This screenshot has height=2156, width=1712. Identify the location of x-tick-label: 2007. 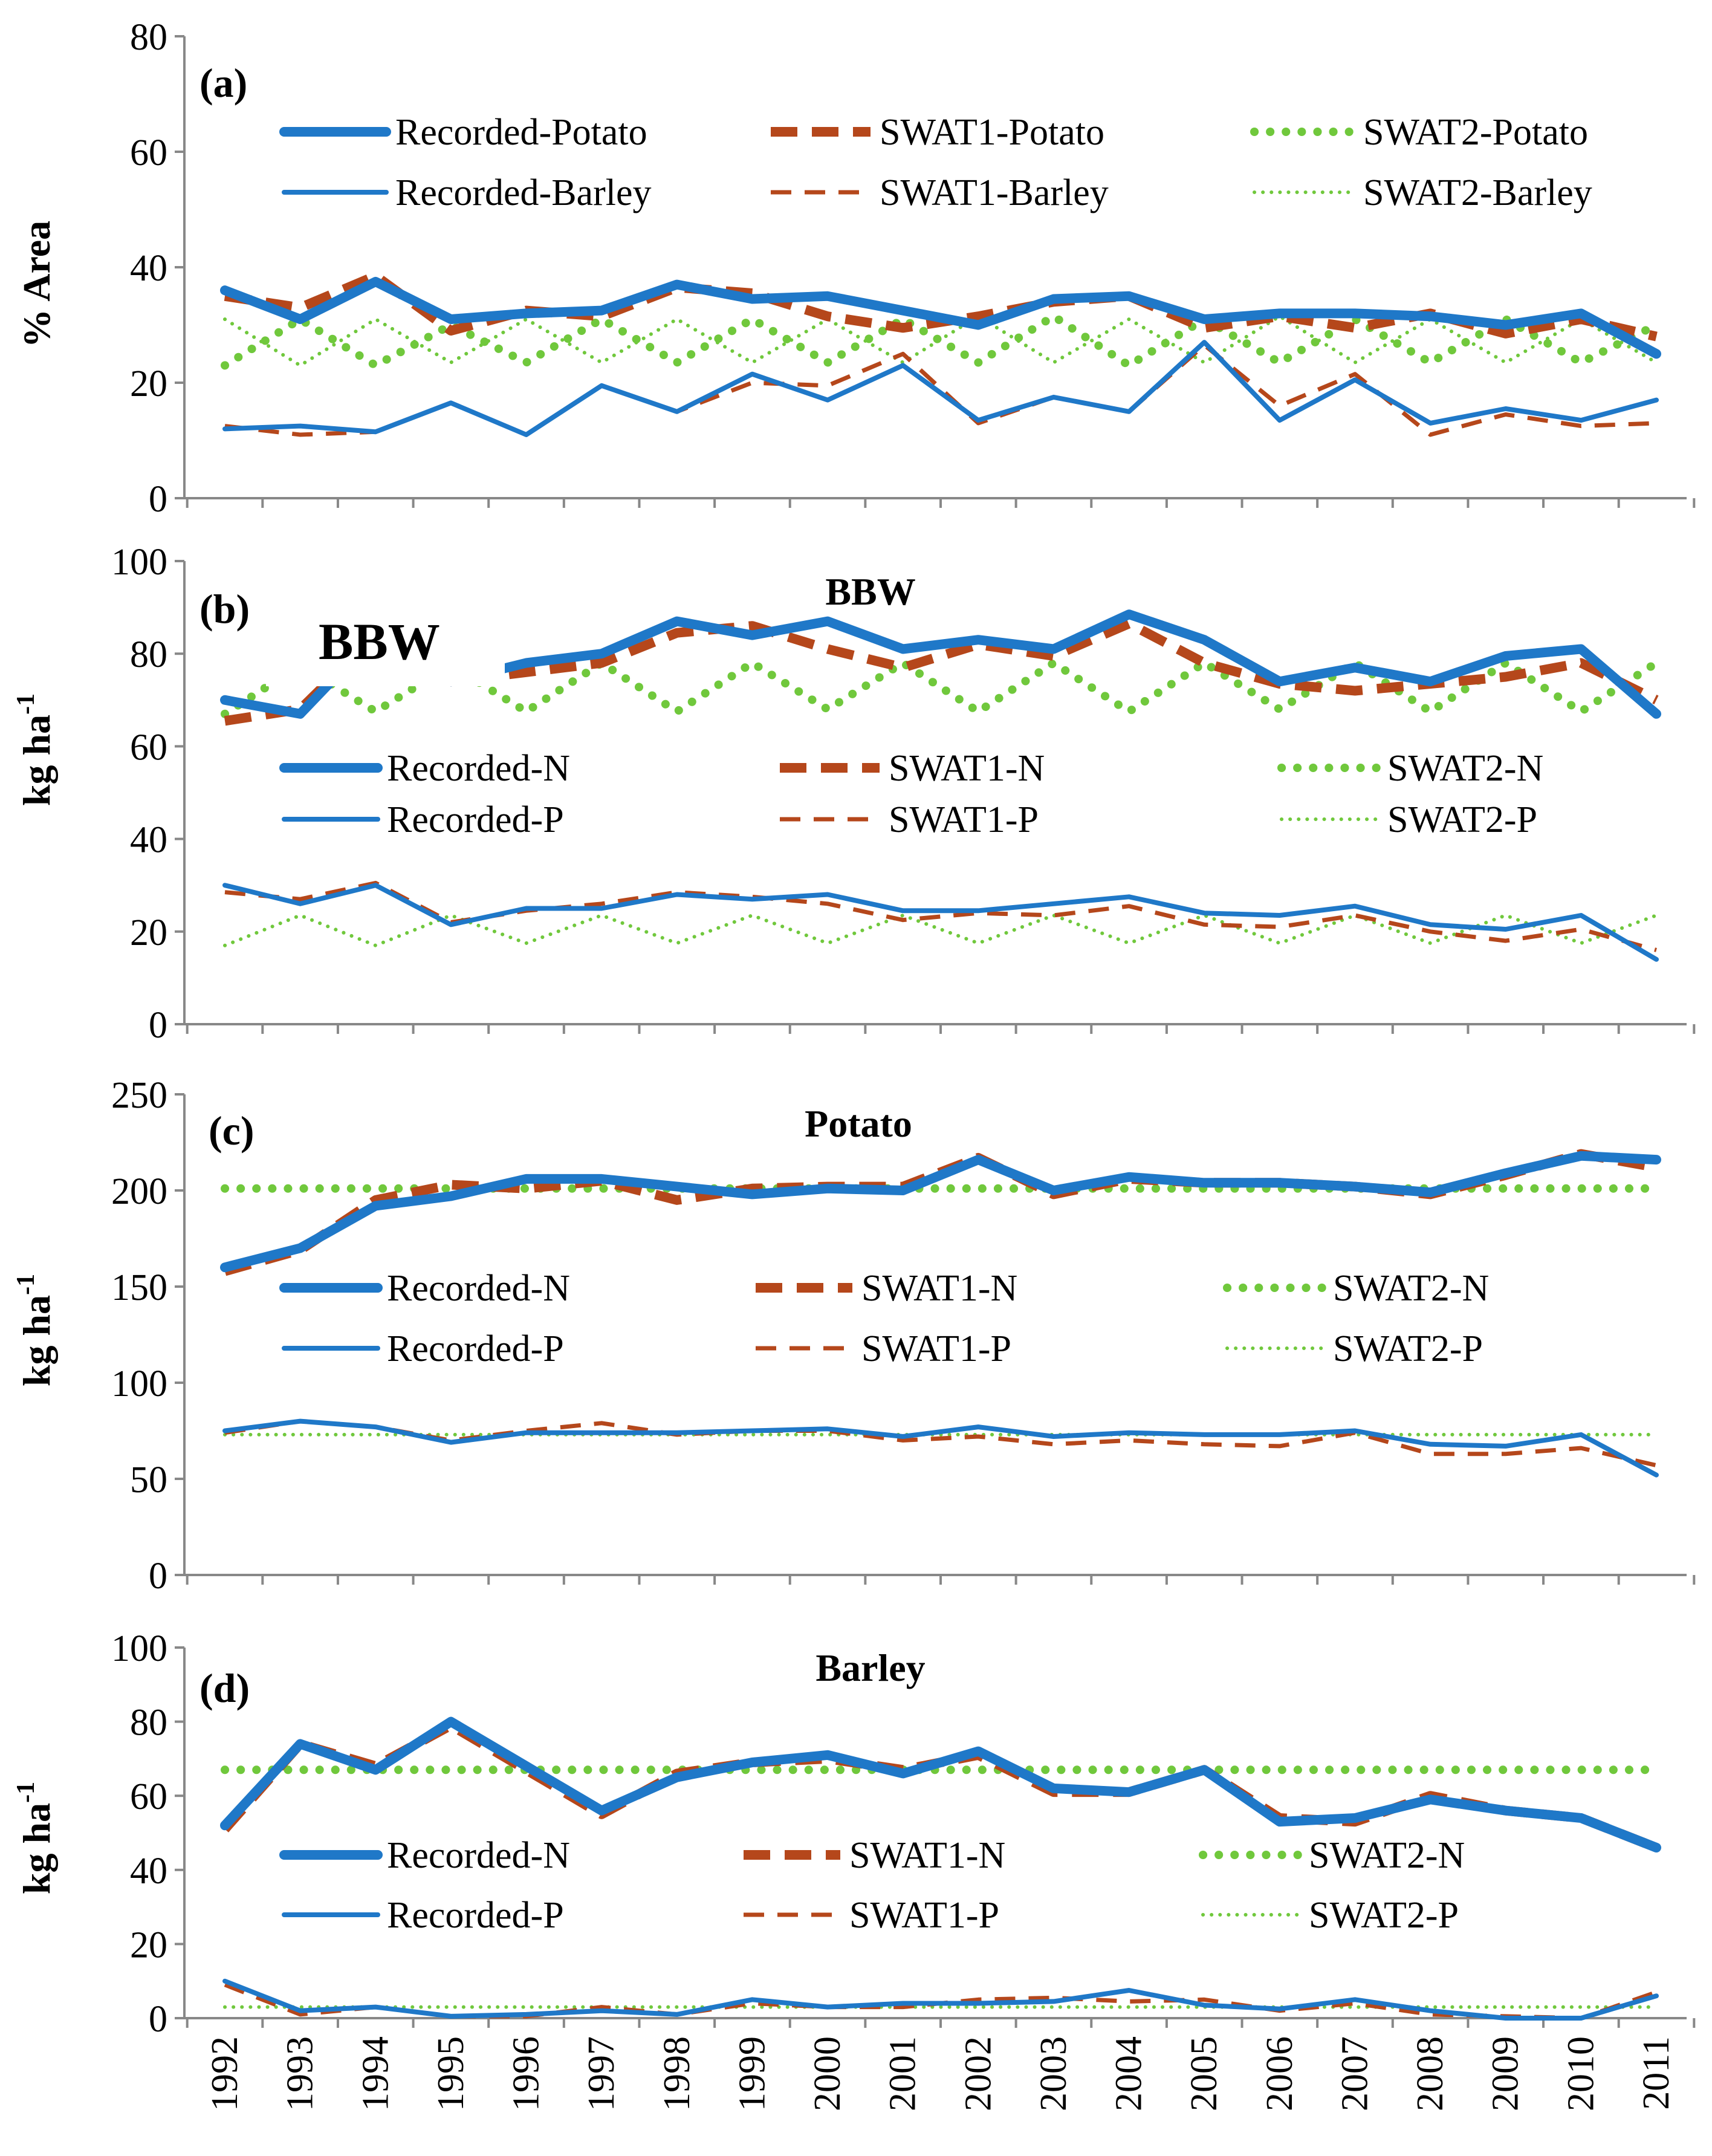
(1355, 2073).